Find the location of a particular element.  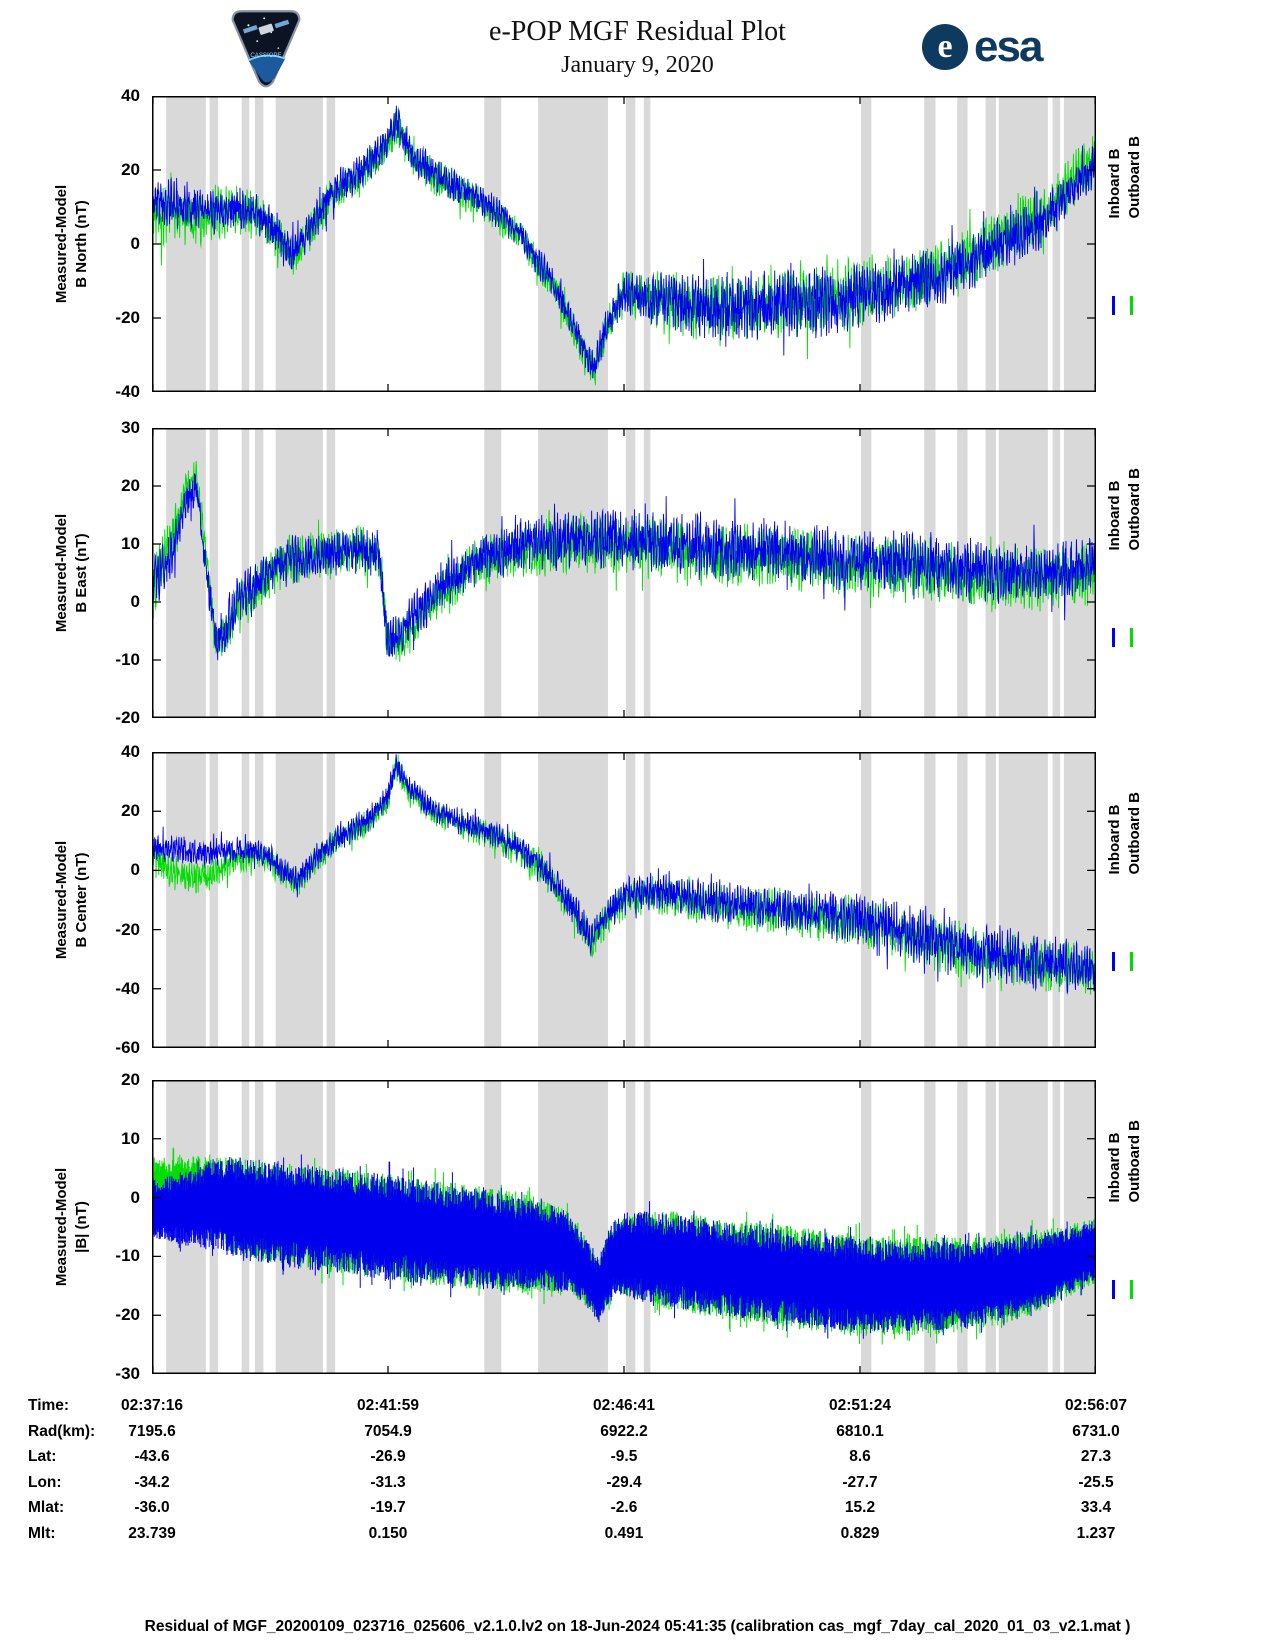

table-cell: 23.739 is located at coordinates (152, 1533).